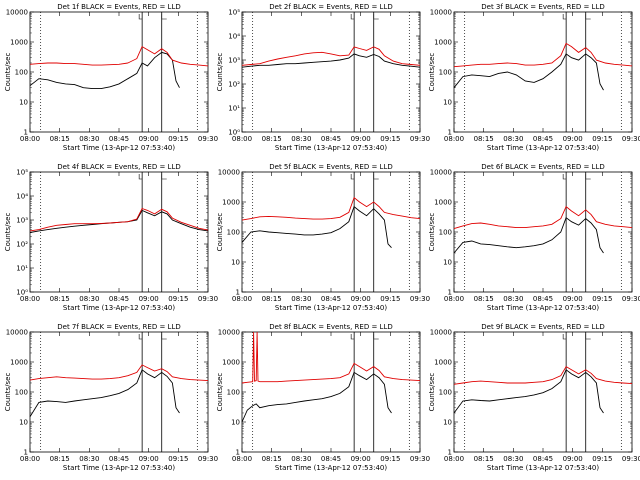 Image resolution: width=640 pixels, height=480 pixels. Describe the element at coordinates (234, 37) in the screenshot. I see `y-tick-label: 10⁴` at that location.